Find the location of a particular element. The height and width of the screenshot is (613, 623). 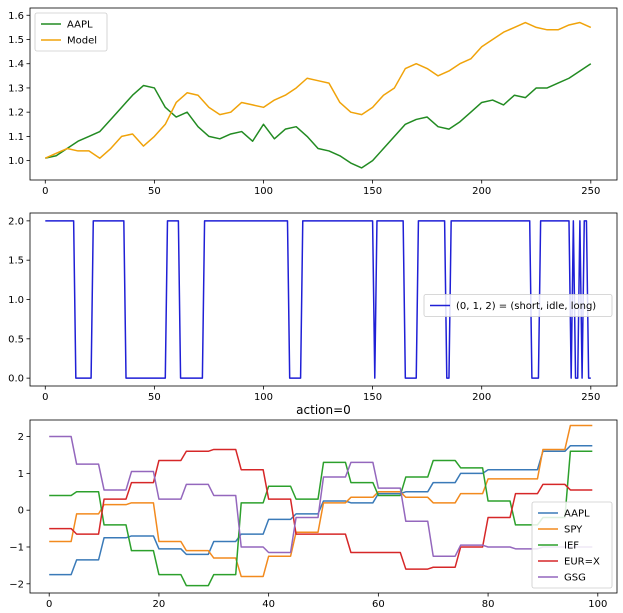

legend-label: SPY is located at coordinates (573, 530).